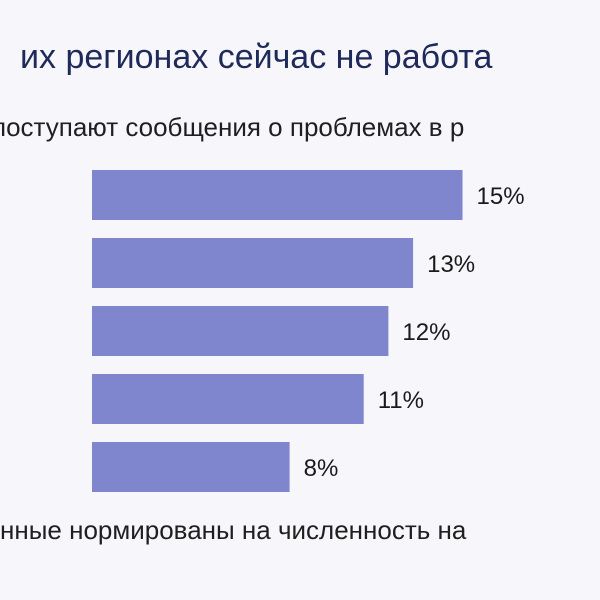 The height and width of the screenshot is (600, 600). I want to click on bar-value-label-3: 11%, so click(401, 400).